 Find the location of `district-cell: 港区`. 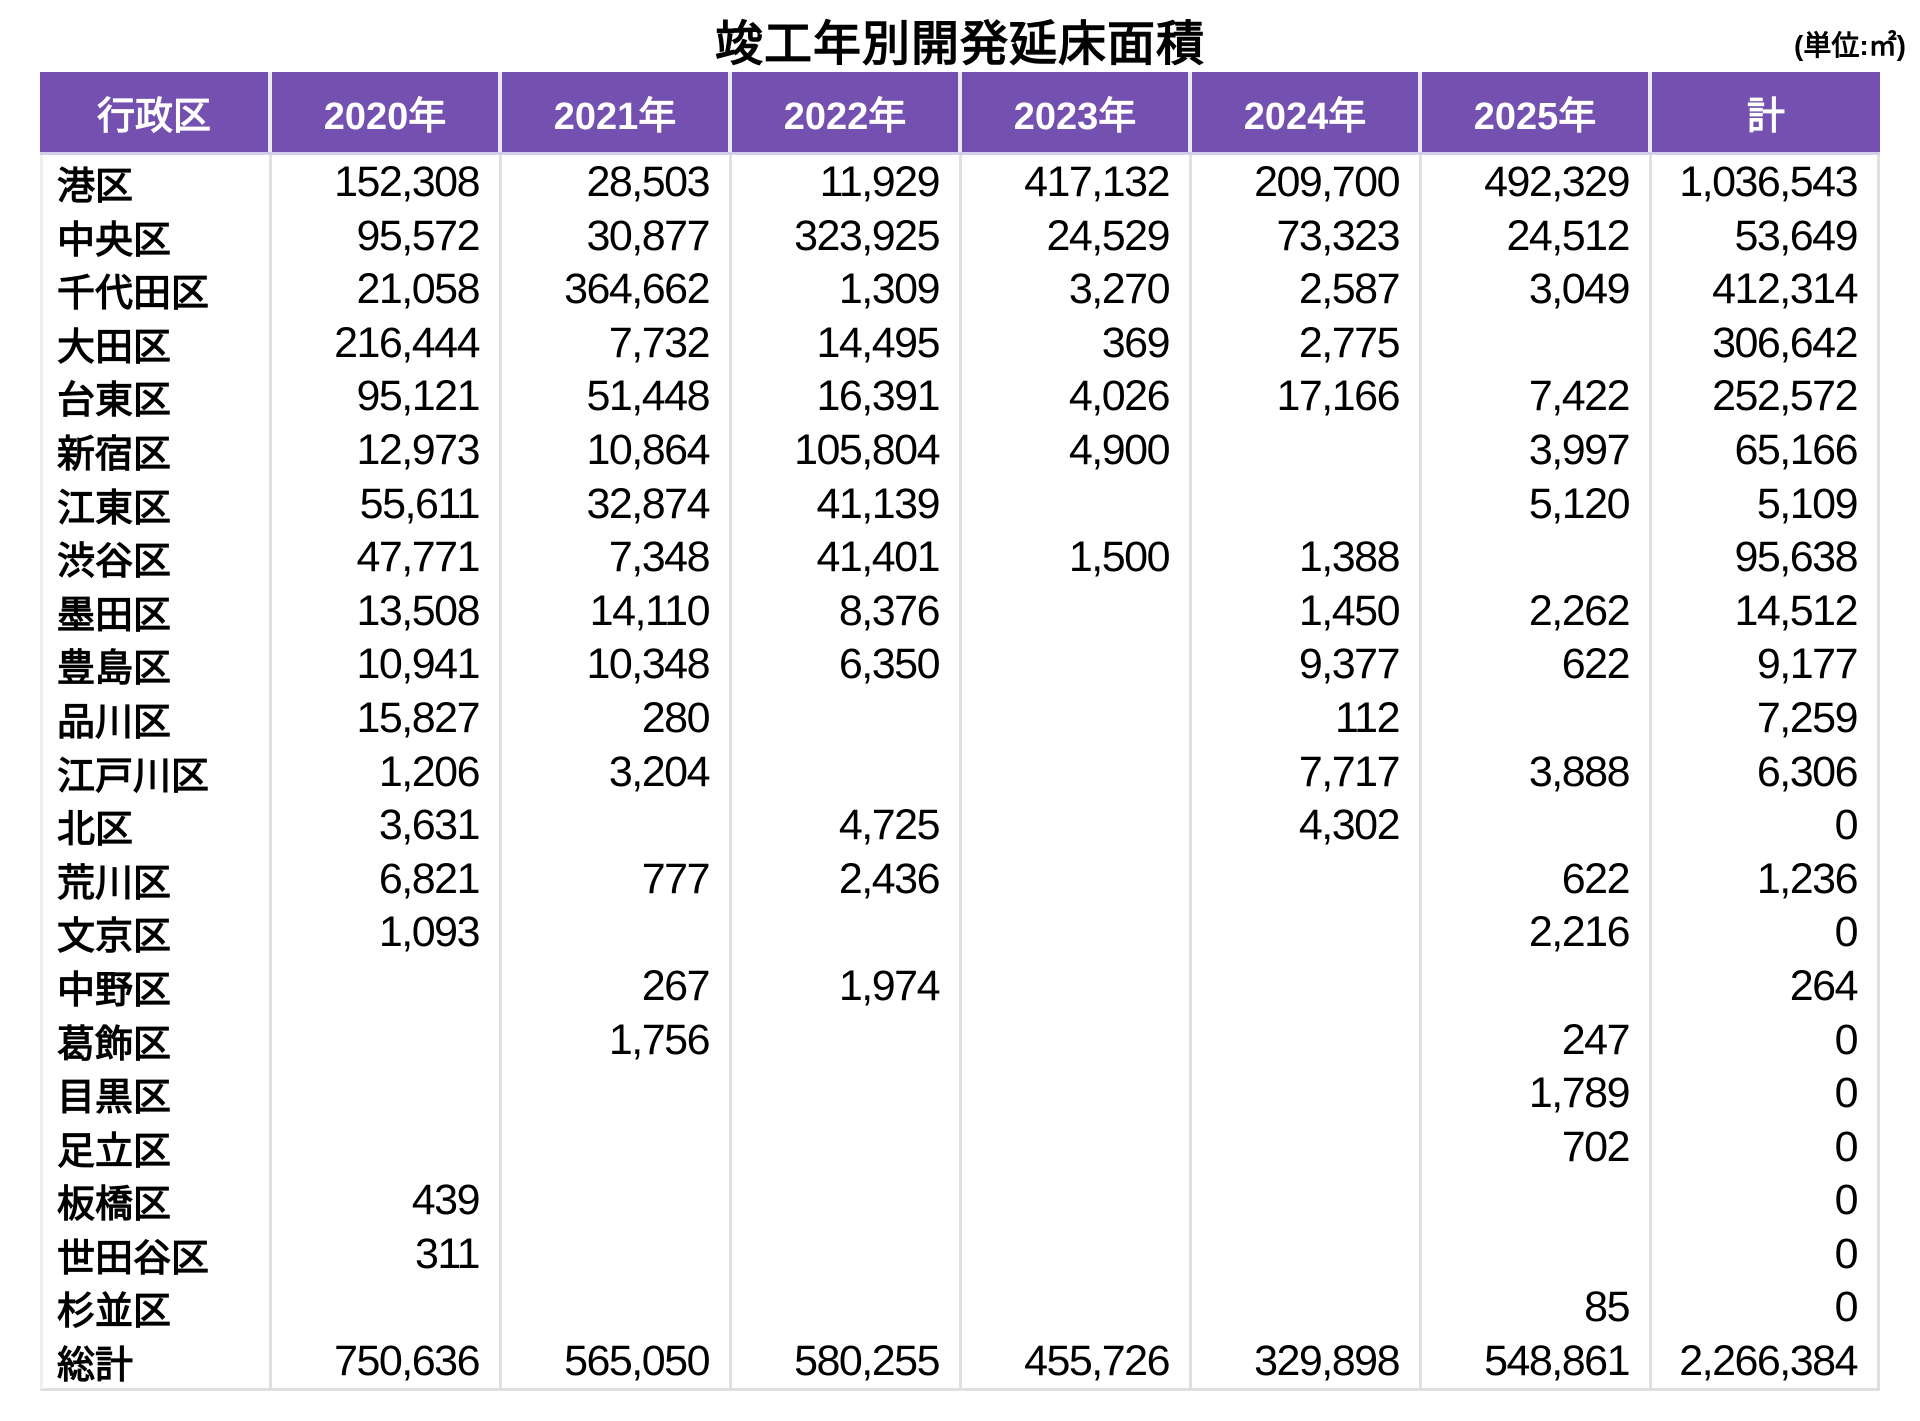

district-cell: 港区 is located at coordinates (156, 182).